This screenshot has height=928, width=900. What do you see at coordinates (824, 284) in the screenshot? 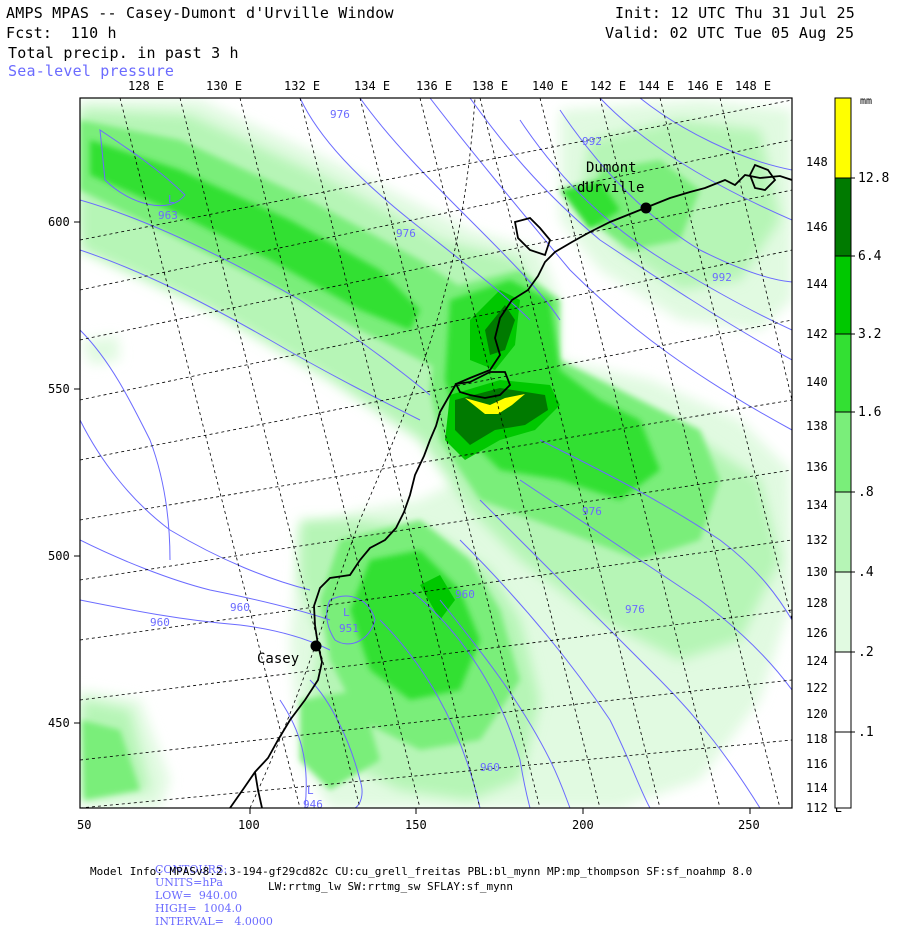
I see `right-lon-label: 144 E` at bounding box center [824, 284].